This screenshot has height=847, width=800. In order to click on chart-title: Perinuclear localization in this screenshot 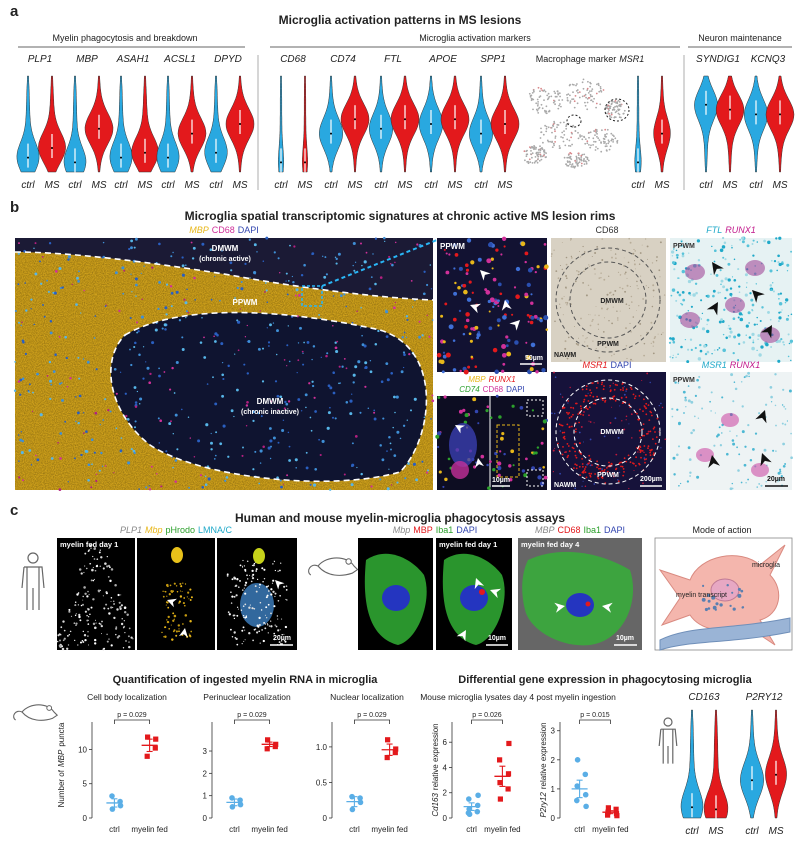, I will do `click(247, 697)`.